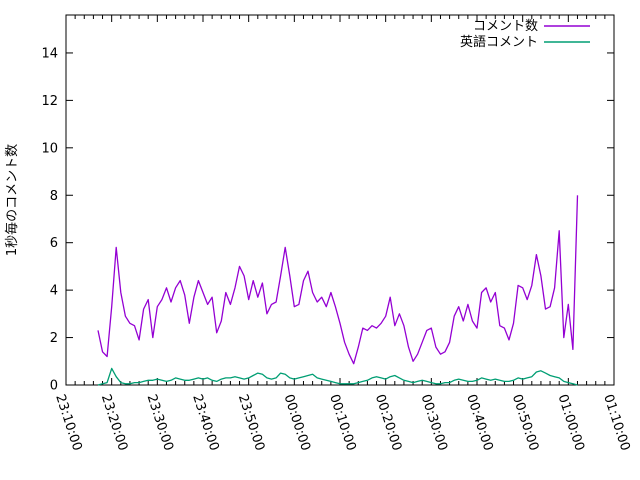 This screenshot has width=640, height=480. What do you see at coordinates (297, 423) in the screenshot?
I see `x-tick-label: 00:00:00` at bounding box center [297, 423].